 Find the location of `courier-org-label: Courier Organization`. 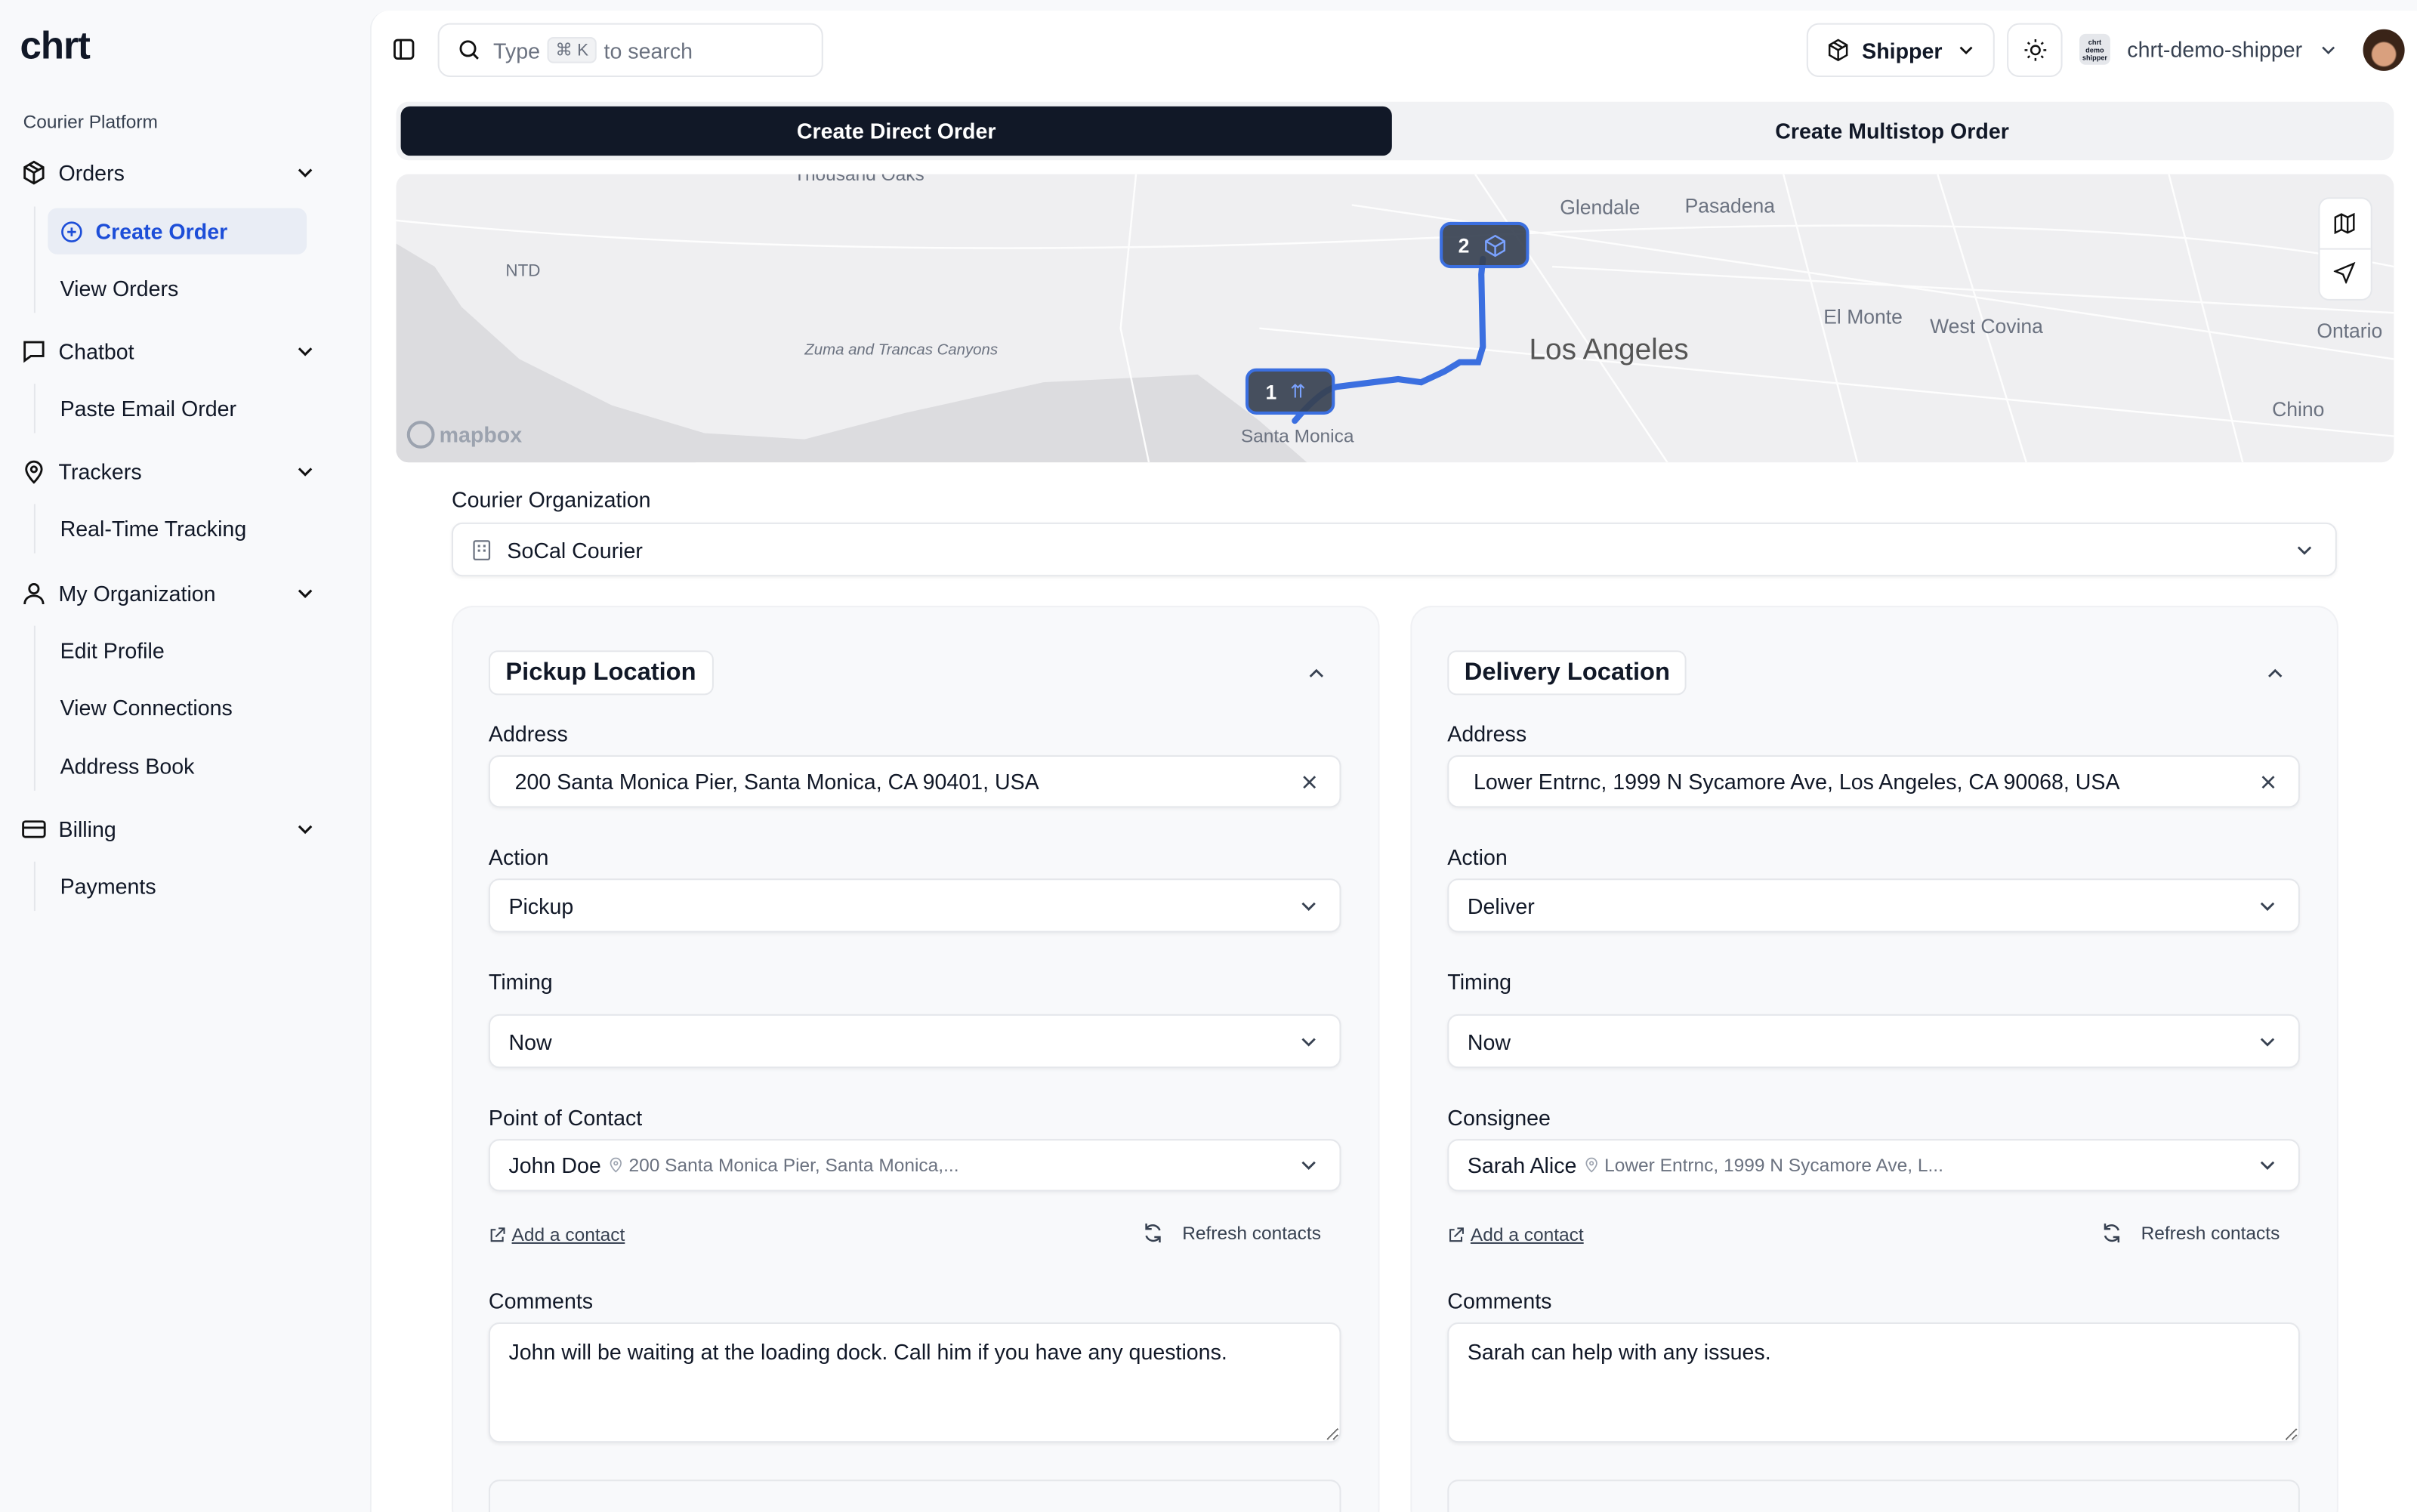

courier-org-label: Courier Organization is located at coordinates (551, 499).